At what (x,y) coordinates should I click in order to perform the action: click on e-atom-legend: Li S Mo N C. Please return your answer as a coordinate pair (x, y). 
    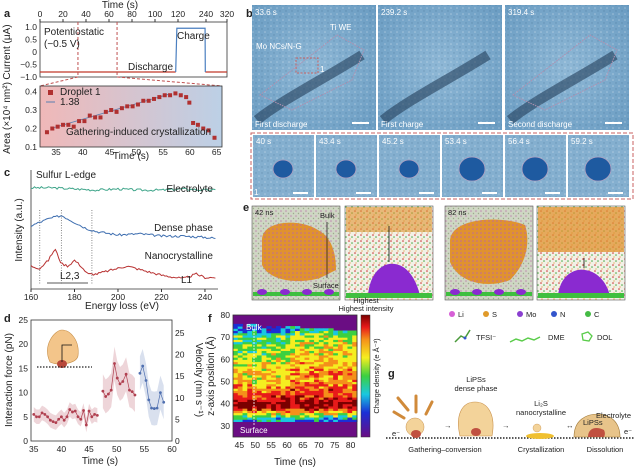
    Looking at the image, I should click on (524, 314).